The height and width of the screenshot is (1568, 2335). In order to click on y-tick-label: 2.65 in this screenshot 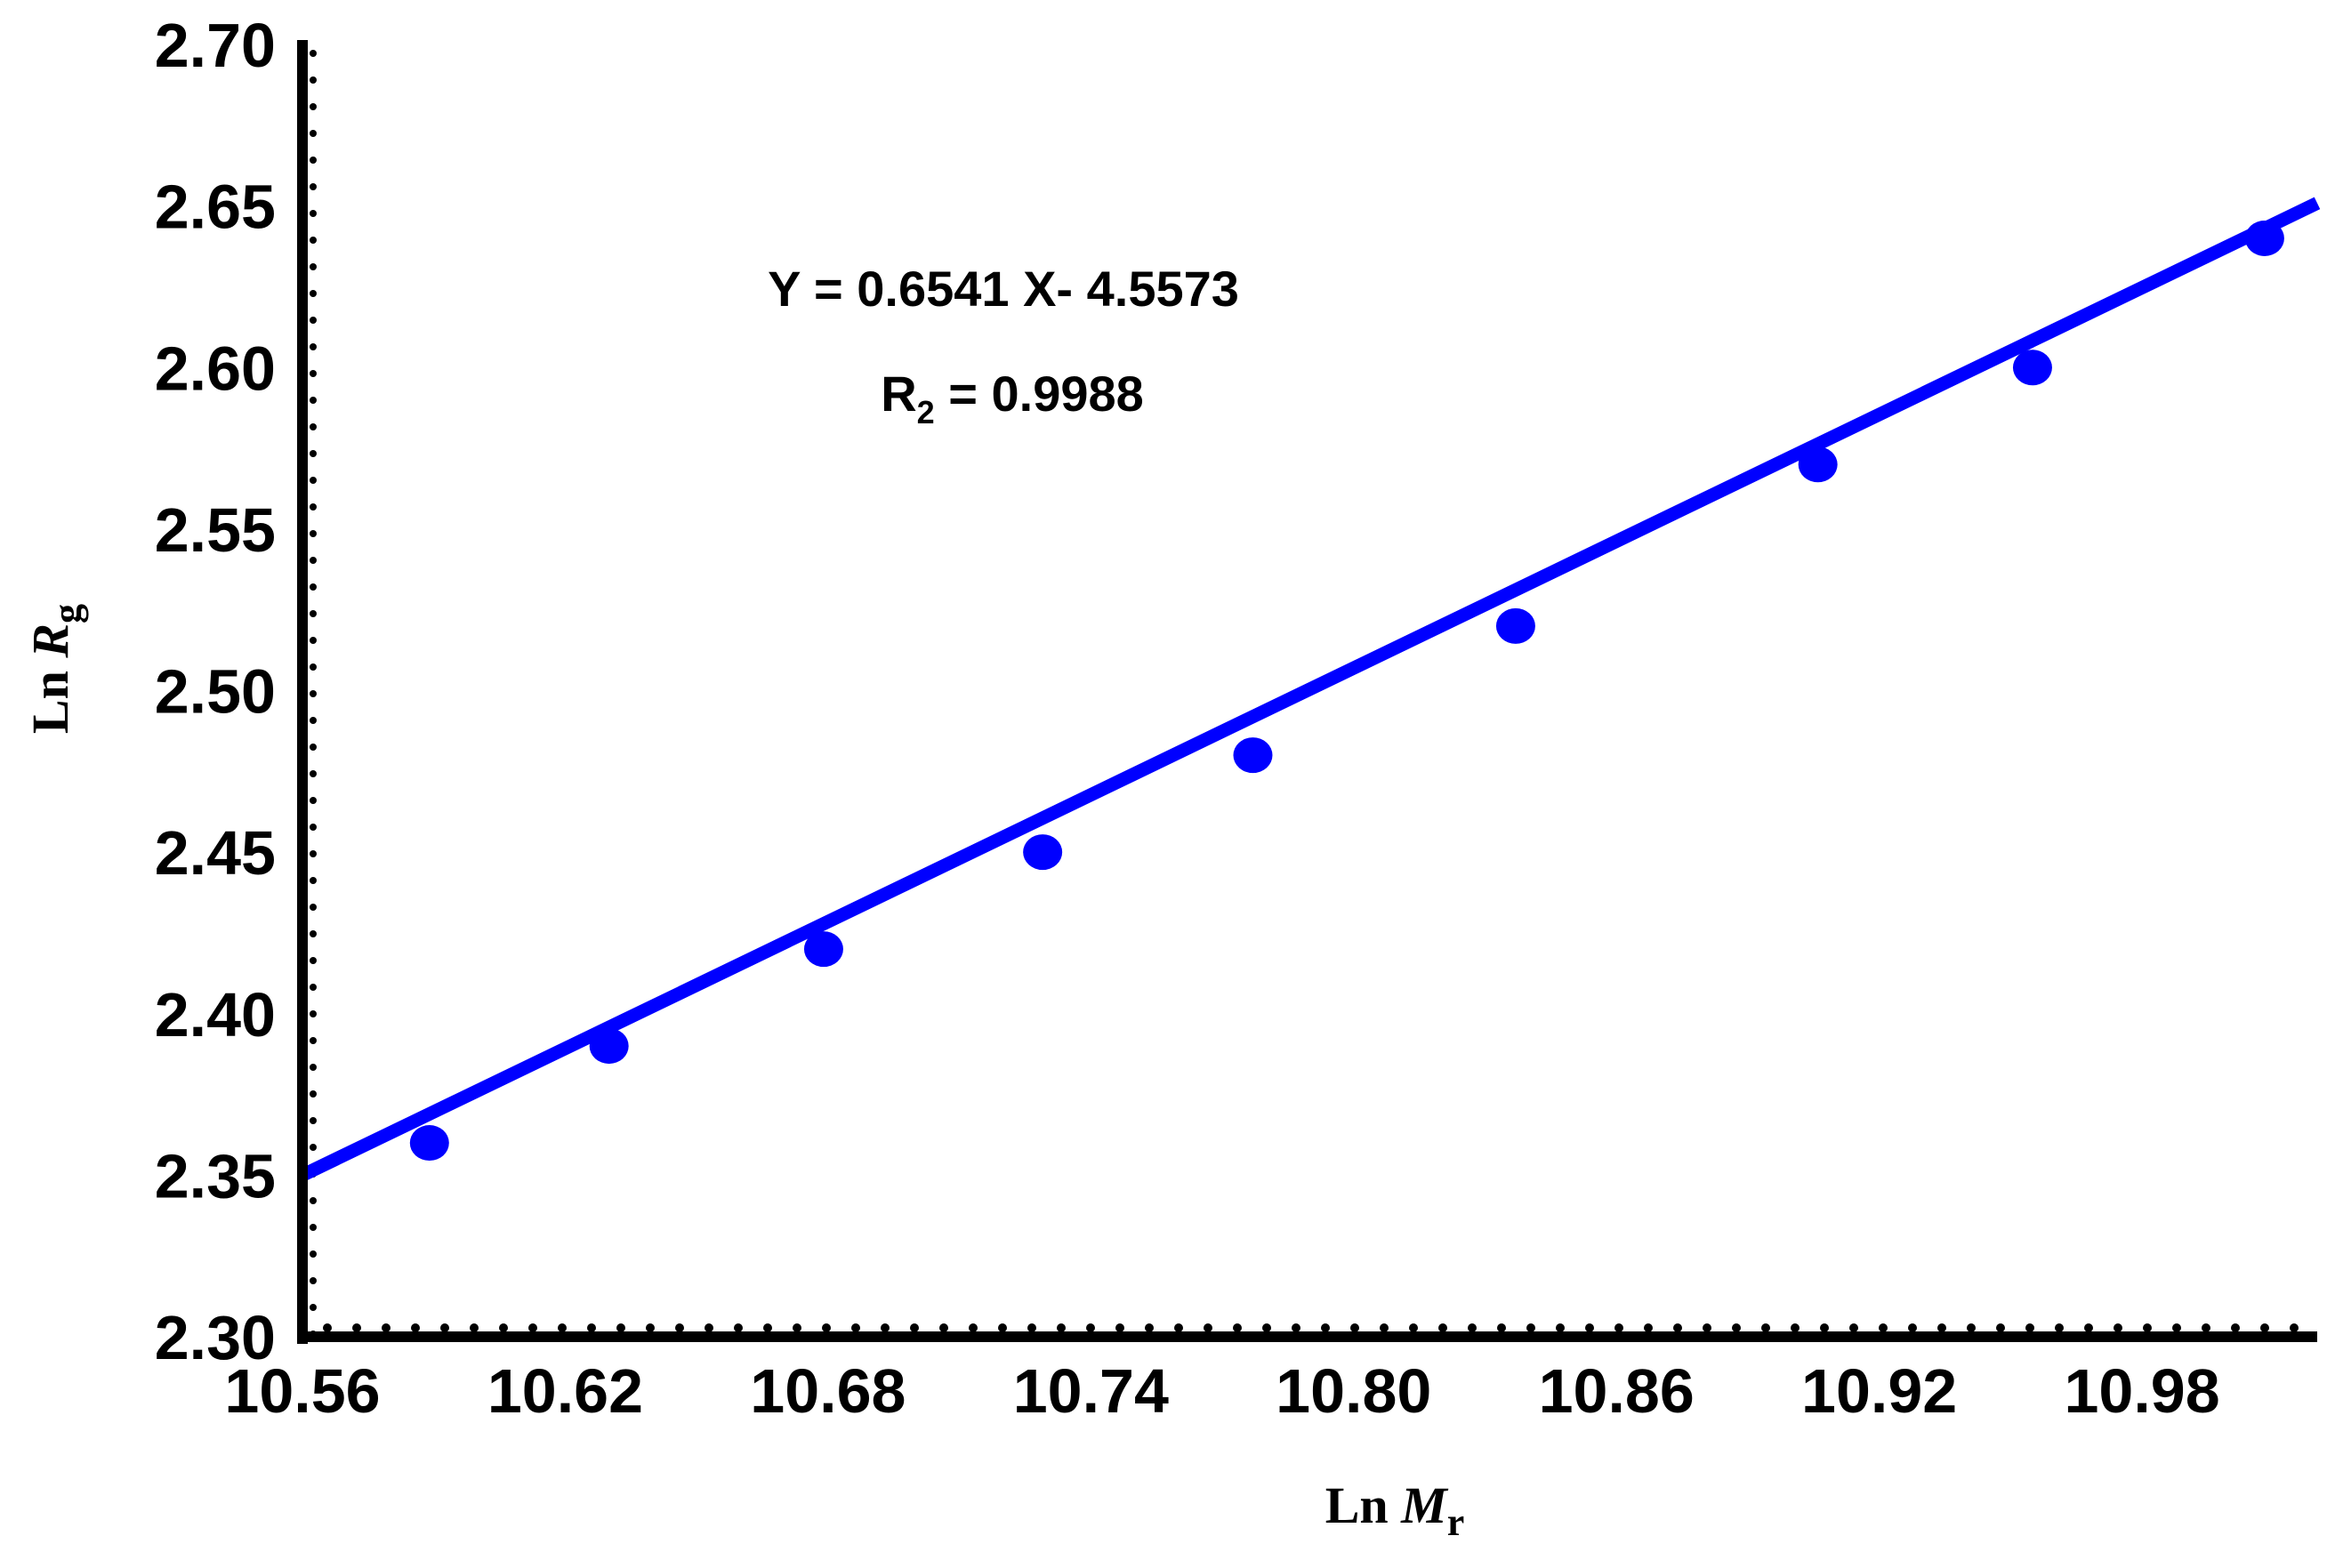, I will do `click(215, 207)`.